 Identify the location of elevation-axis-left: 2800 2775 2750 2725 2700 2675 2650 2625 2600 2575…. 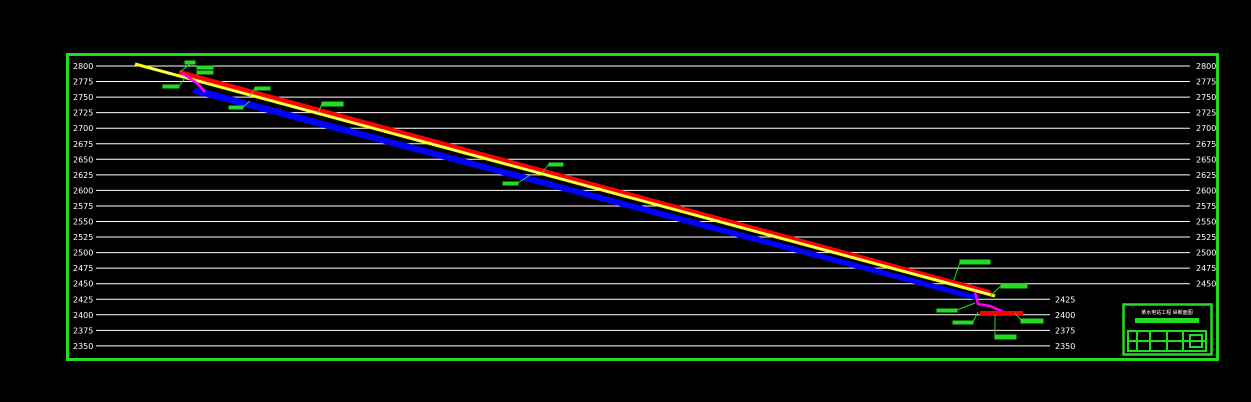
(83, 206).